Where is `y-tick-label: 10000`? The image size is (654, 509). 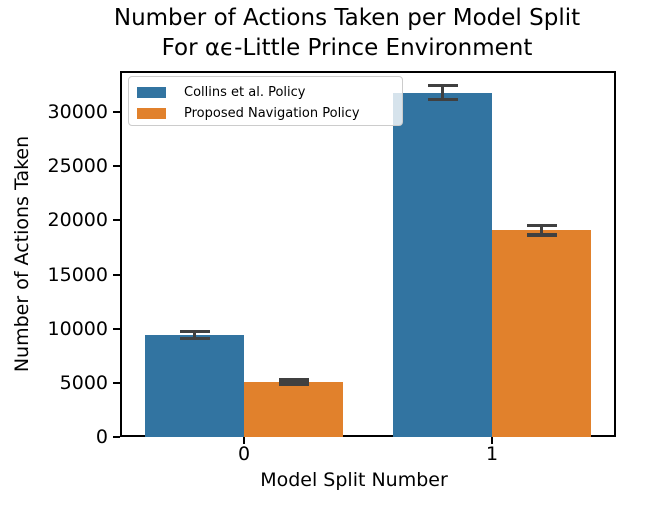 y-tick-label: 10000 is located at coordinates (77, 328).